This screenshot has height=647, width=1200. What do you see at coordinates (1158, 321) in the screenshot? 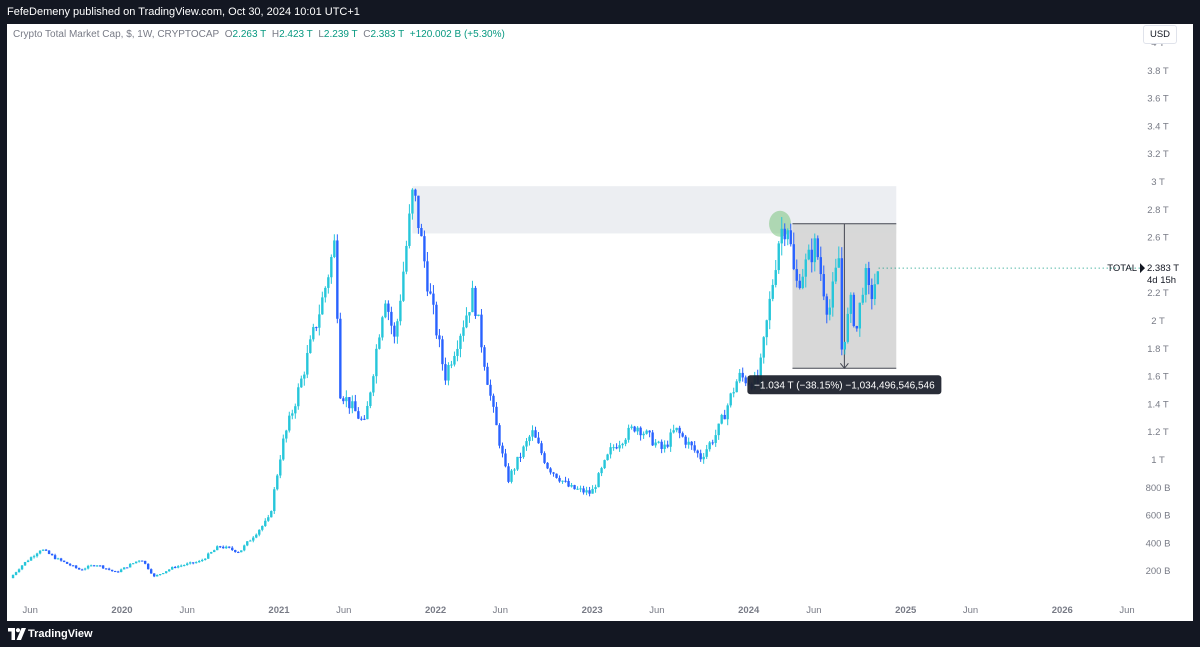
I see `y-axis-tick-label: 2 T` at bounding box center [1158, 321].